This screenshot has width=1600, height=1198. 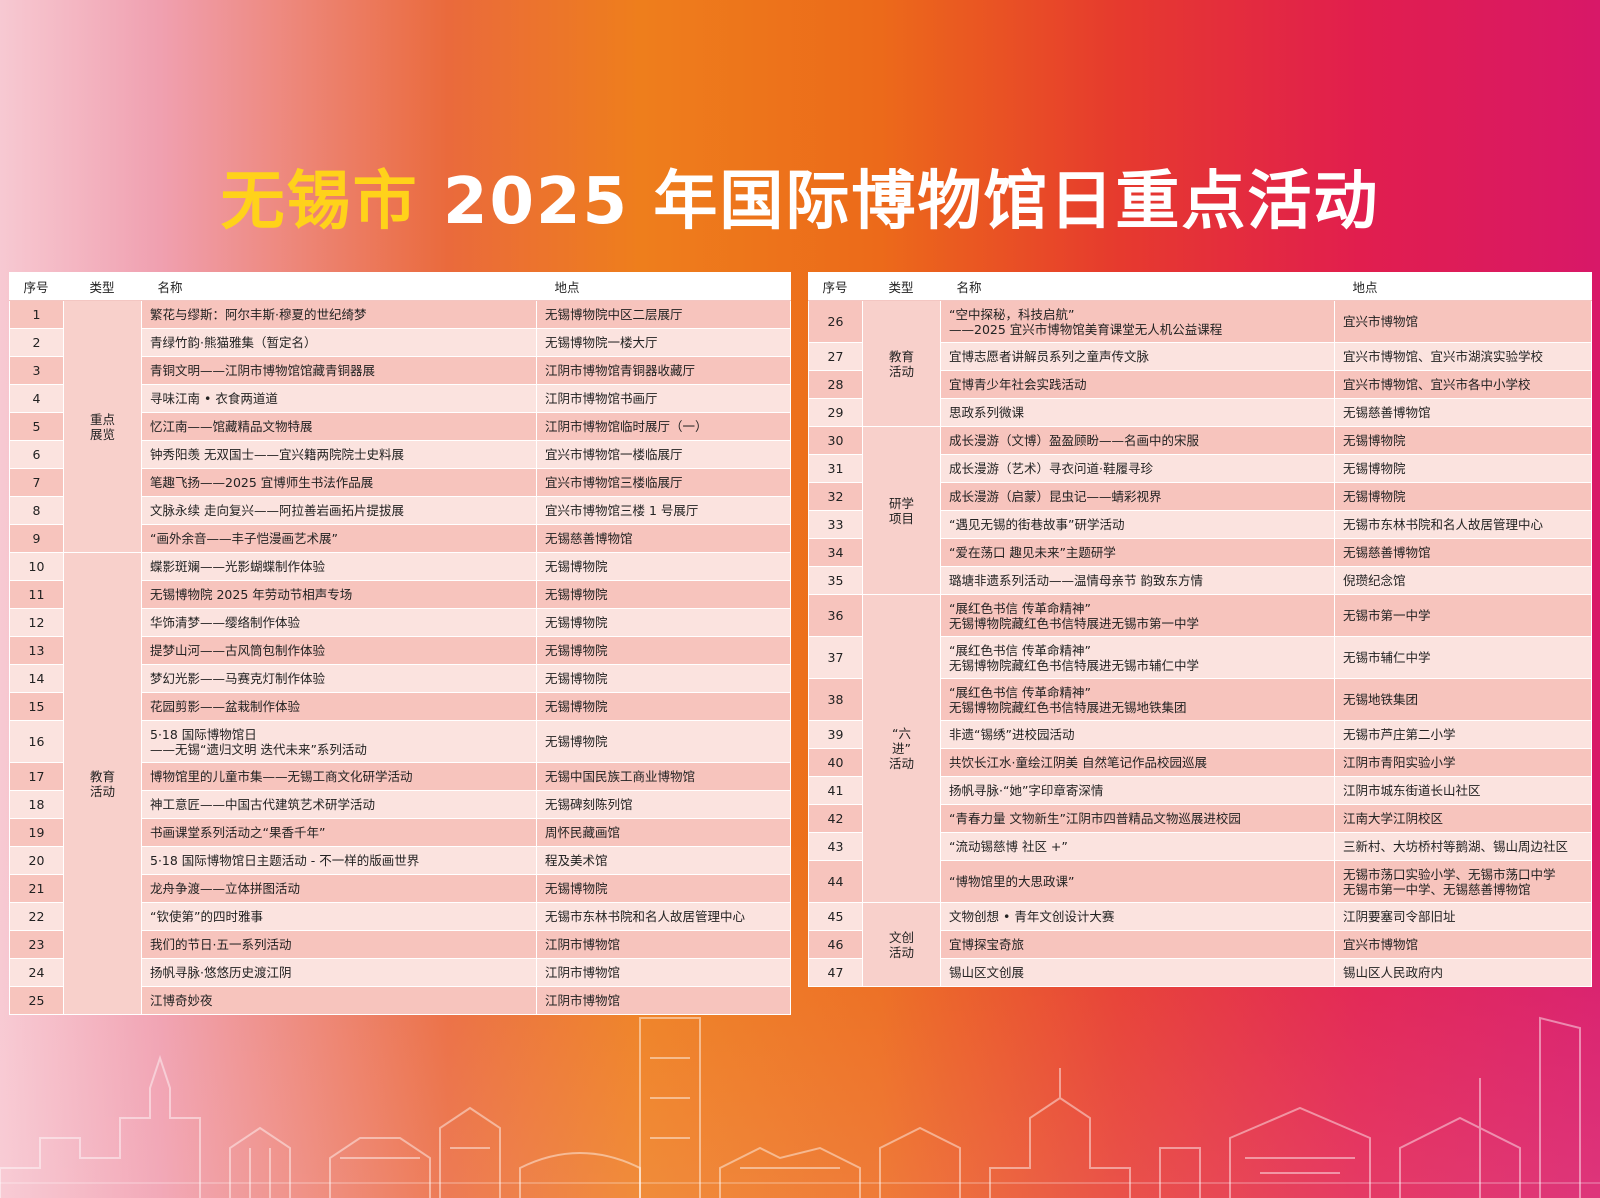 I want to click on activity-name: 无锡博物院藏红色书信特展进无锡市第一中学, so click(x=1074, y=623).